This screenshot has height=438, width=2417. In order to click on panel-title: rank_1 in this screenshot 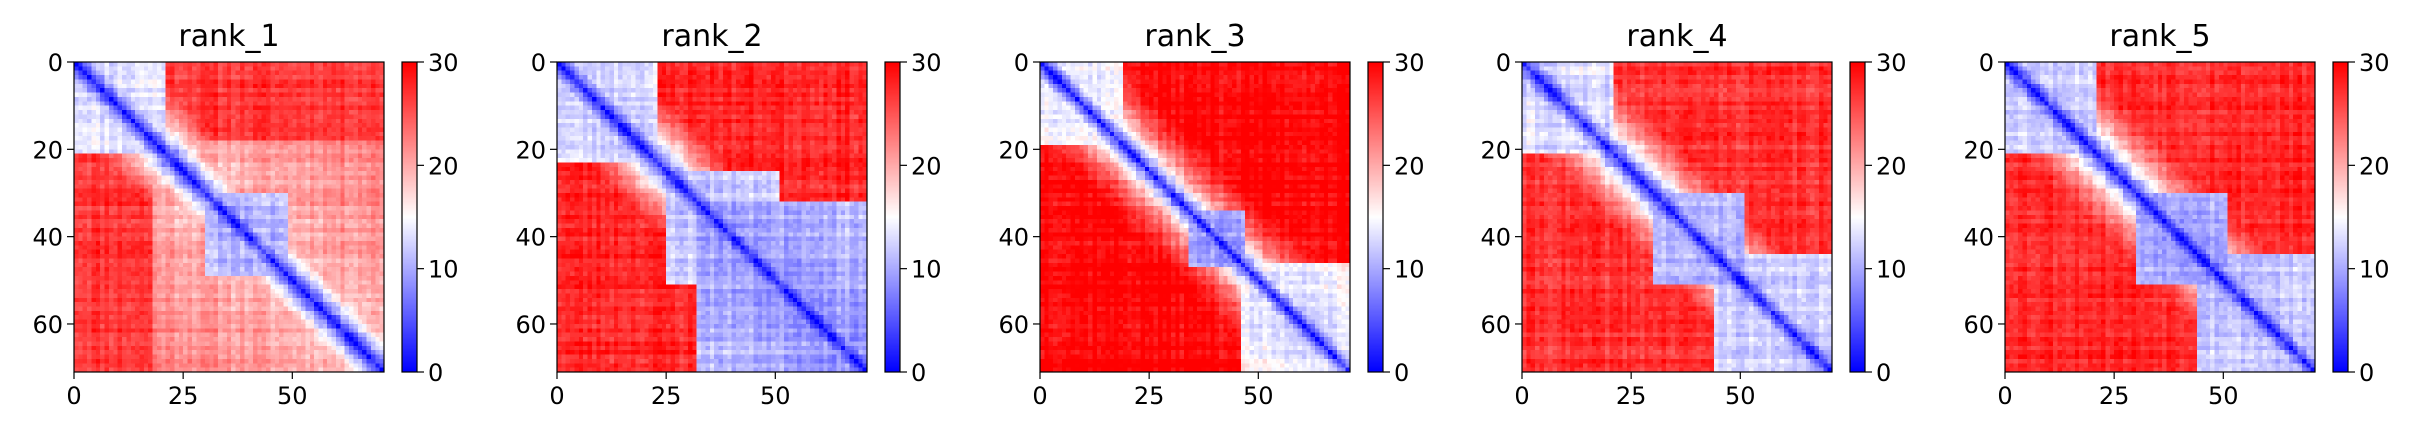, I will do `click(228, 36)`.